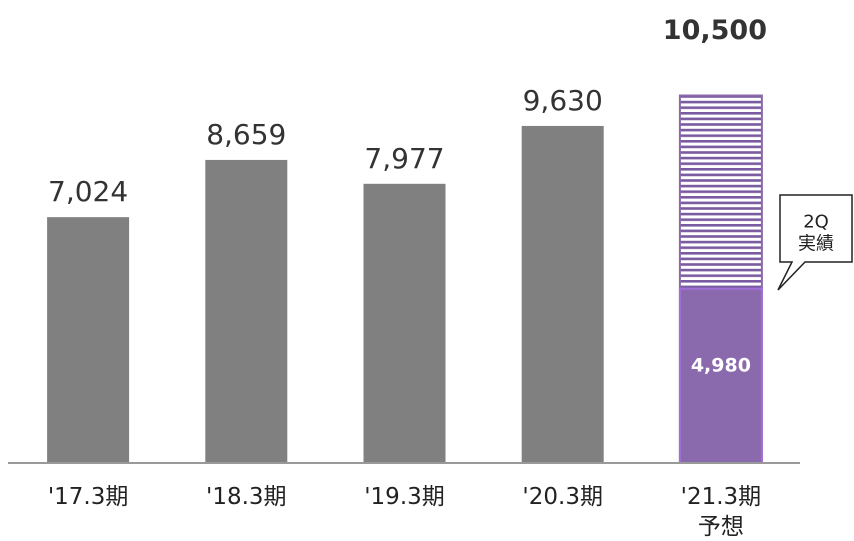 This screenshot has height=541, width=854. I want to click on x-tick-label: '19.3期, so click(404, 497).